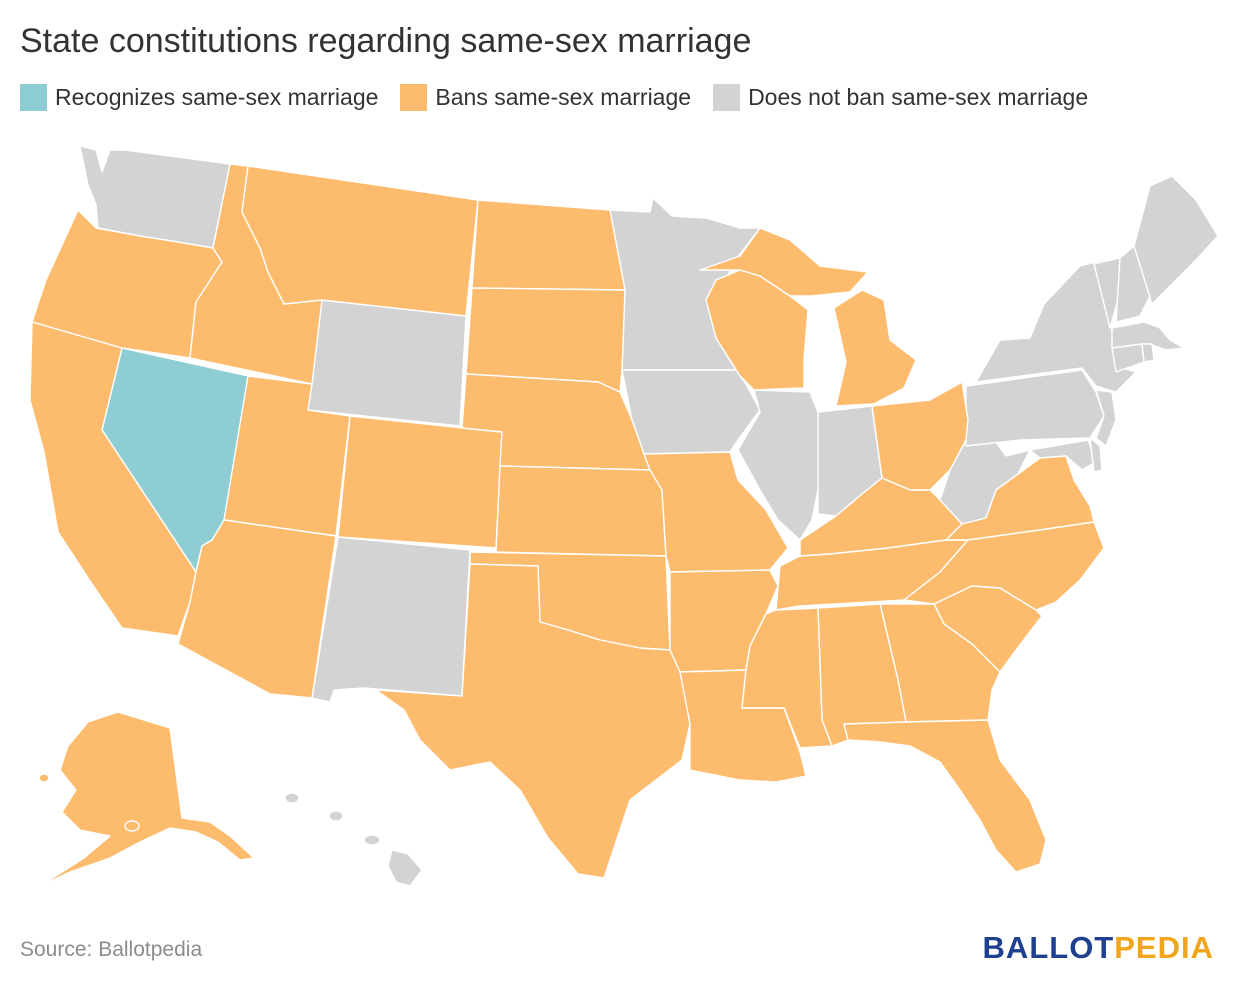 This screenshot has height=994, width=1240. Describe the element at coordinates (727, 97) in the screenshot. I see `legend-swatch-no-ban` at that location.